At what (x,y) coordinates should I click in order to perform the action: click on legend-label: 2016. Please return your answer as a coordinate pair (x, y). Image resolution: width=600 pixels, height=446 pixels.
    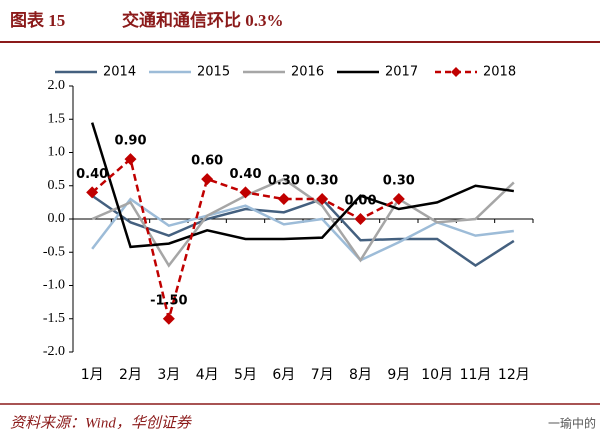
    Looking at the image, I should click on (307, 72).